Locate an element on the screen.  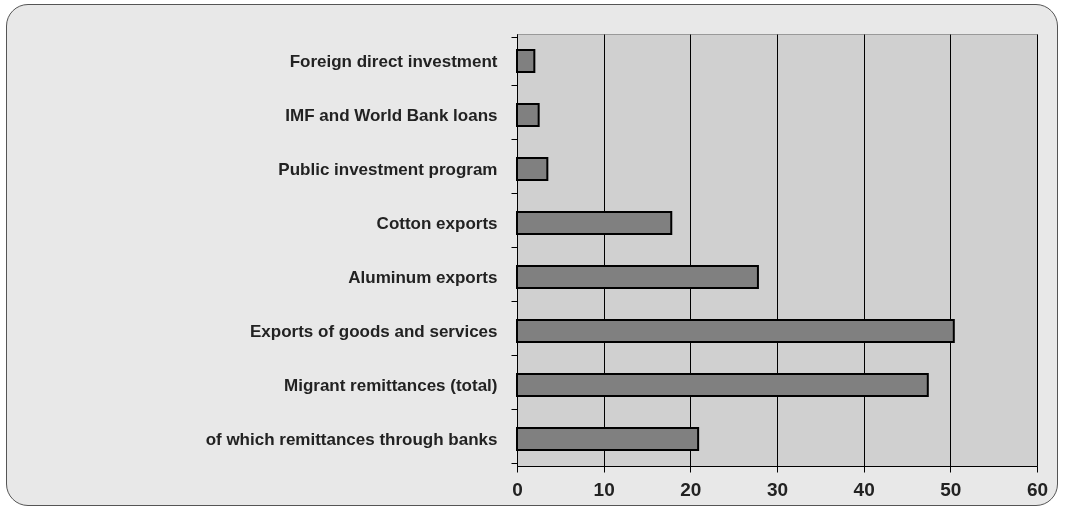
x-tick-label: 10 is located at coordinates (604, 489).